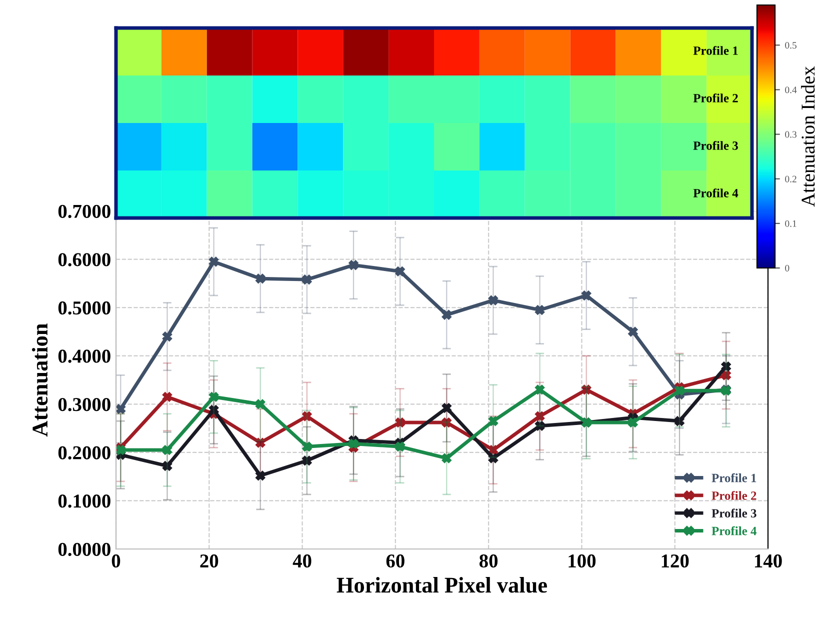 The width and height of the screenshot is (821, 617). Describe the element at coordinates (209, 561) in the screenshot. I see `x-tick-label: 20` at that location.